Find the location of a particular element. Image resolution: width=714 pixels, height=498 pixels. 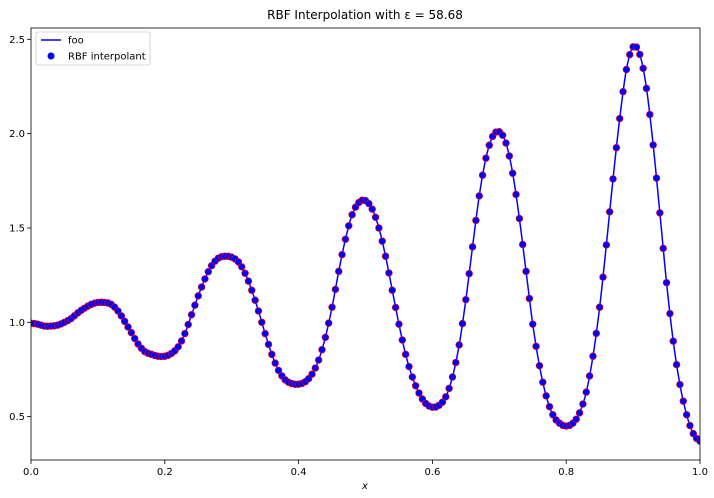

y-tick-label: 1.5 is located at coordinates (17, 228).